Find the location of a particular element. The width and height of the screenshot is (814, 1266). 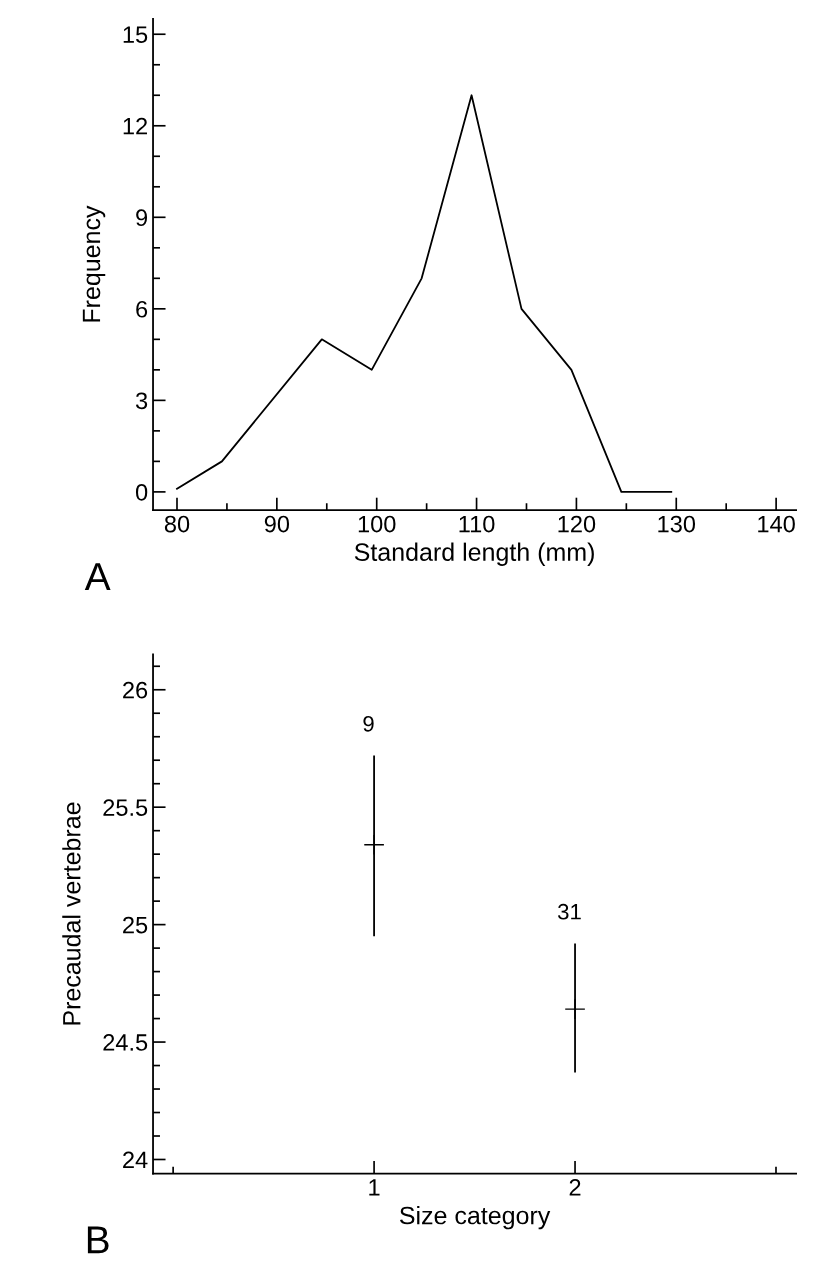

x-tick-label: 90 is located at coordinates (277, 524).